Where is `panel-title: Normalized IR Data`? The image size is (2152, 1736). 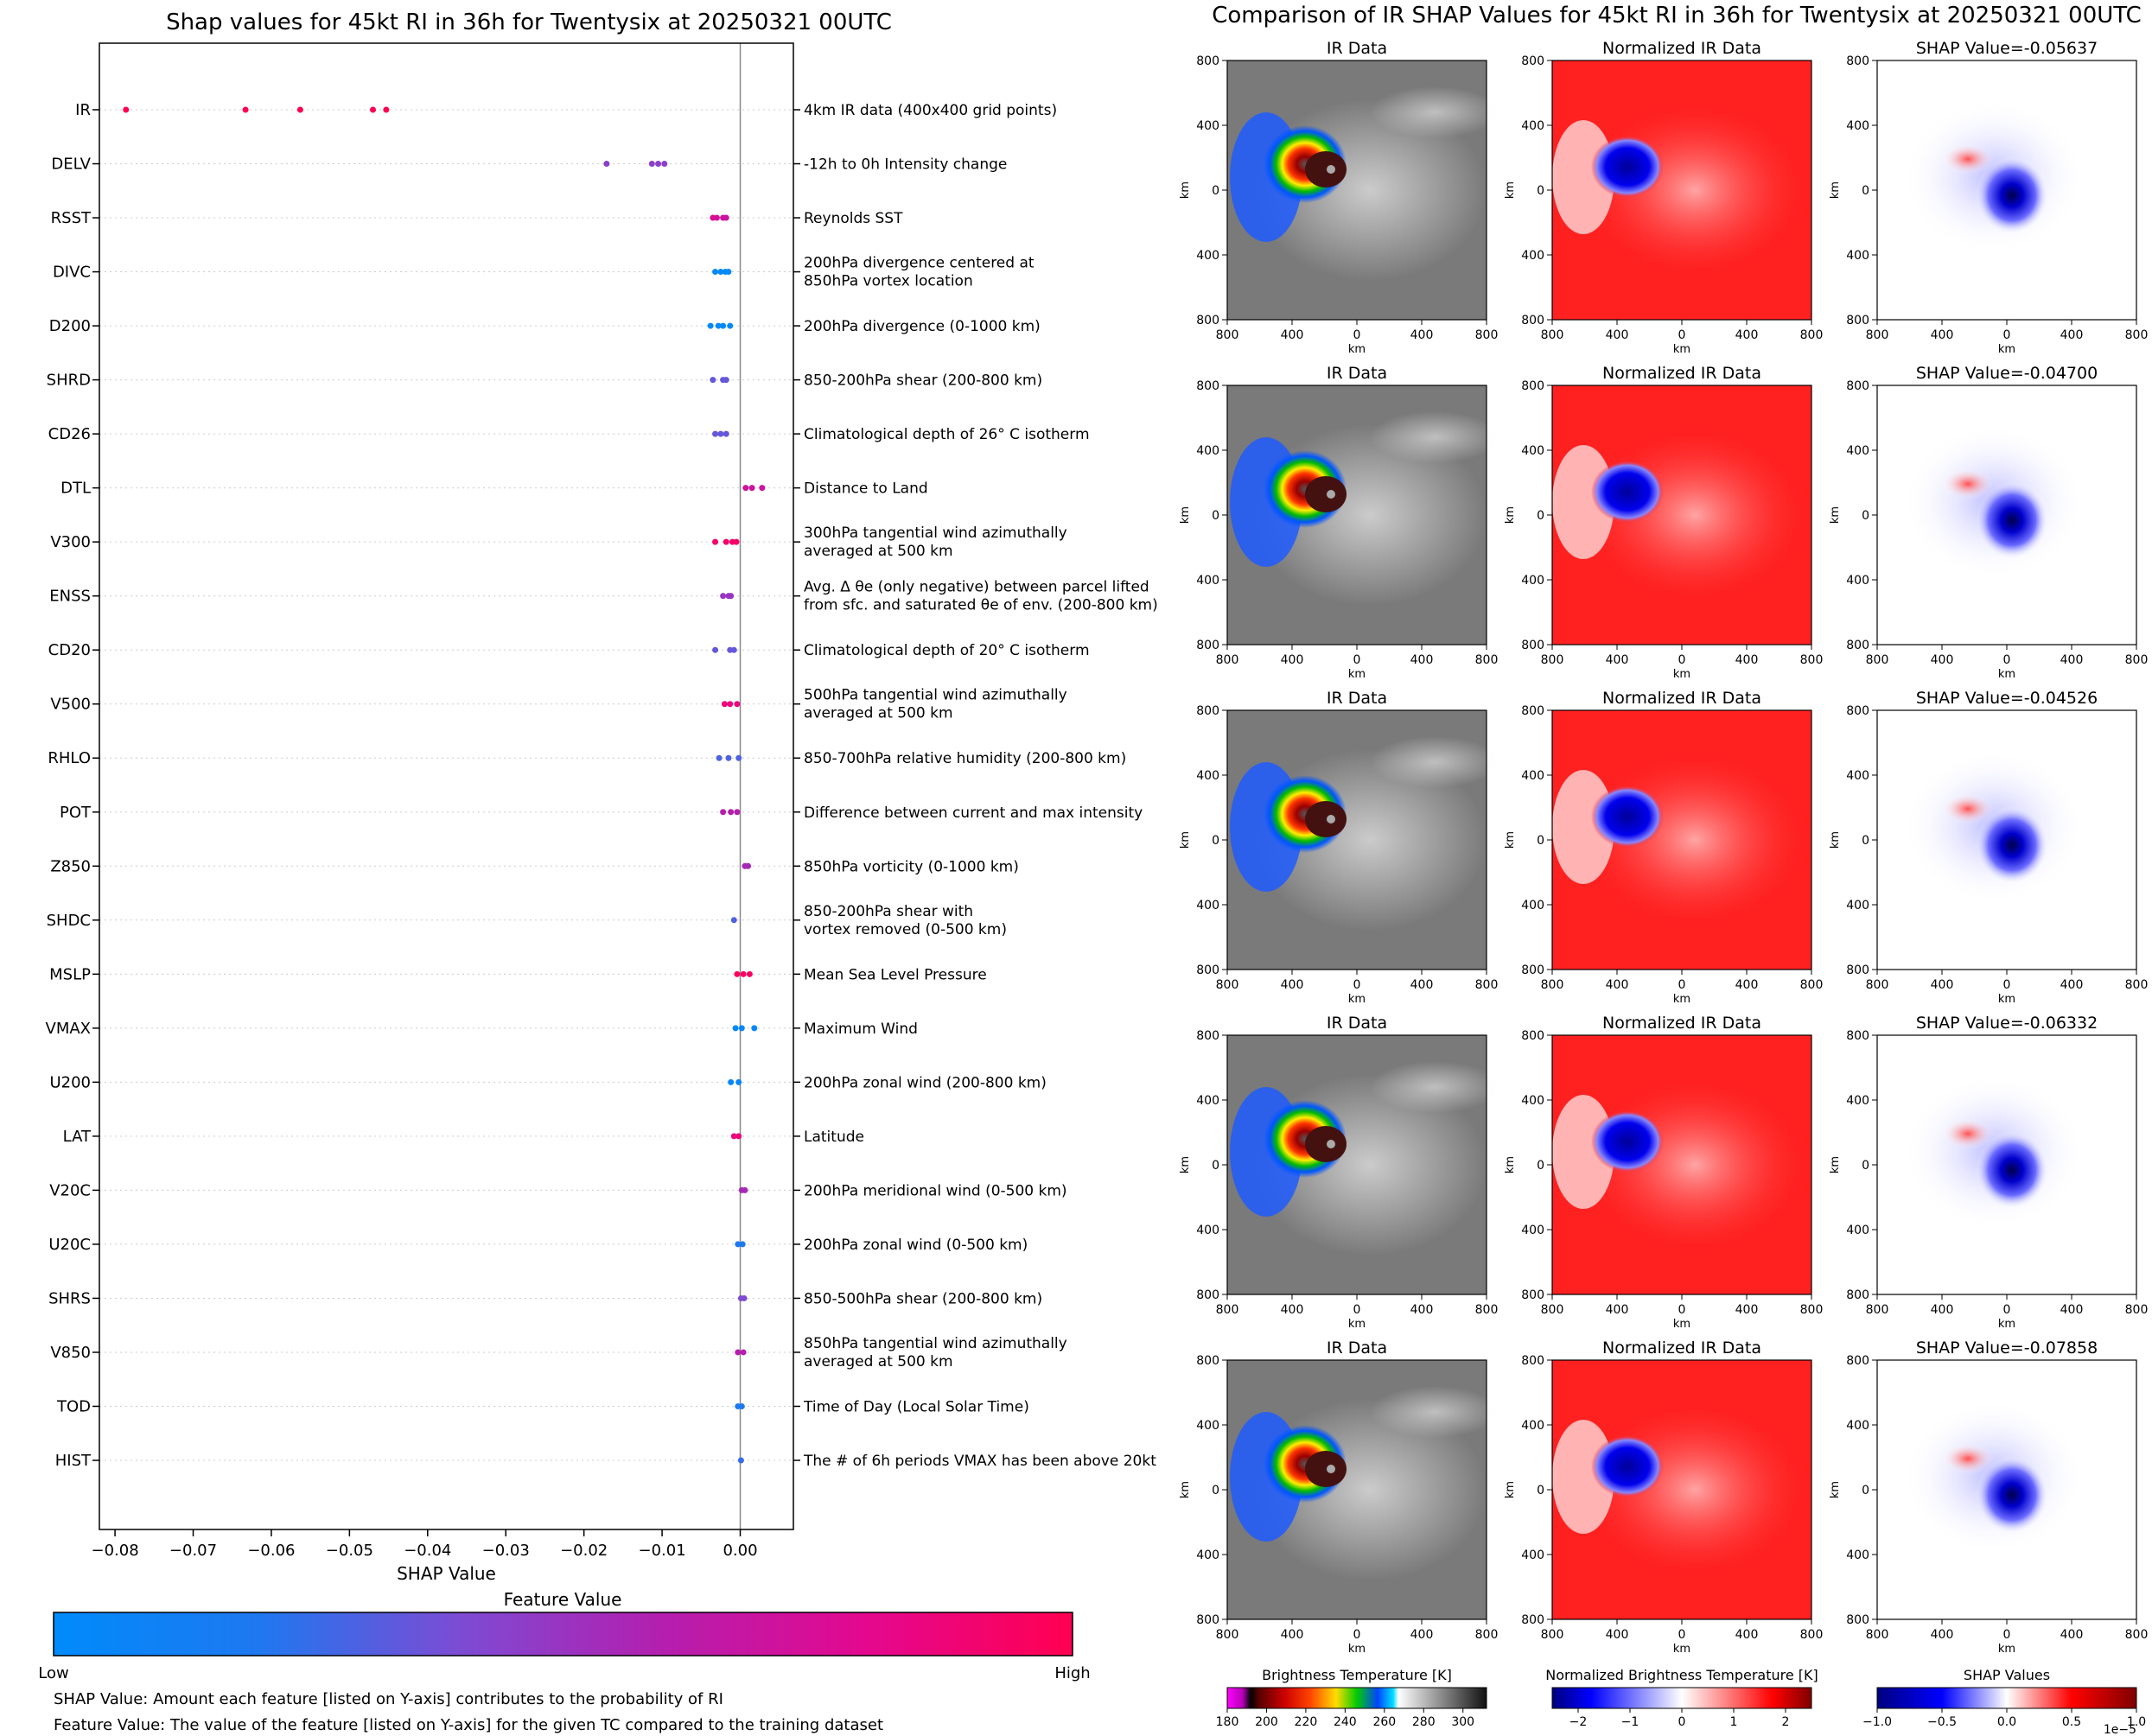 panel-title: Normalized IR Data is located at coordinates (1681, 698).